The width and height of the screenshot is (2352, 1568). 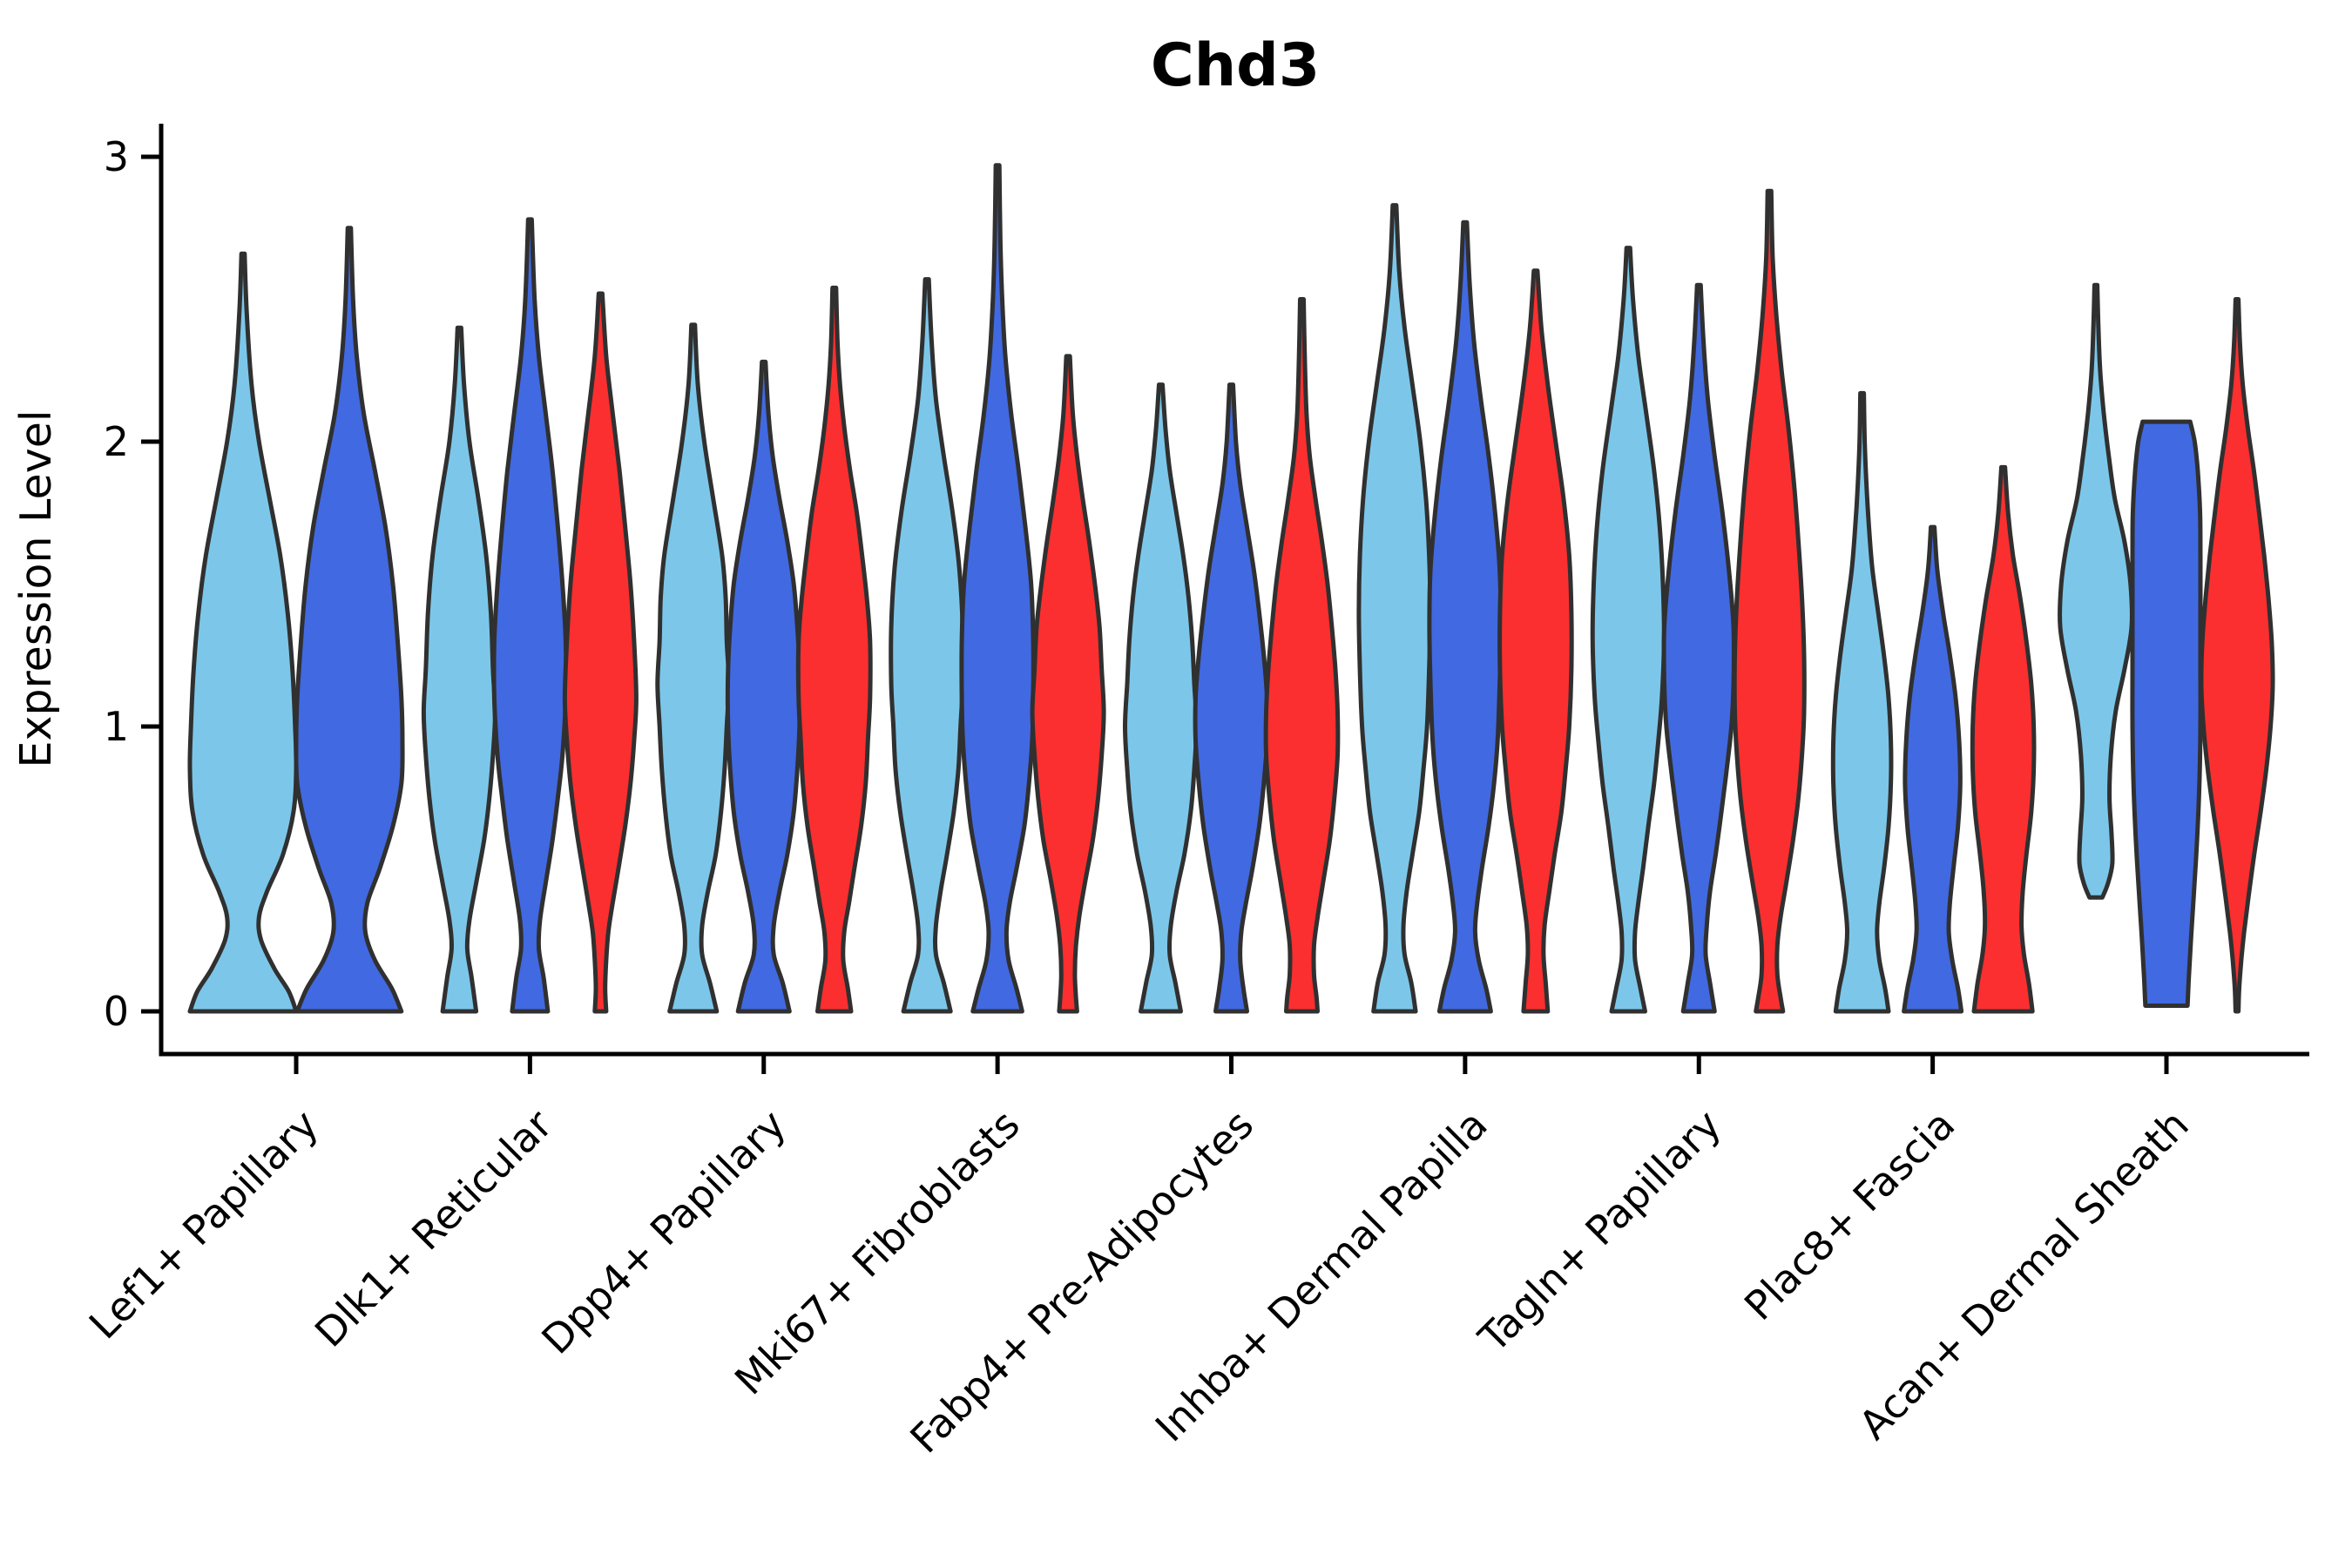 What do you see at coordinates (663, 1232) in the screenshot?
I see `x-tick-label: Dpp4+ Papillary` at bounding box center [663, 1232].